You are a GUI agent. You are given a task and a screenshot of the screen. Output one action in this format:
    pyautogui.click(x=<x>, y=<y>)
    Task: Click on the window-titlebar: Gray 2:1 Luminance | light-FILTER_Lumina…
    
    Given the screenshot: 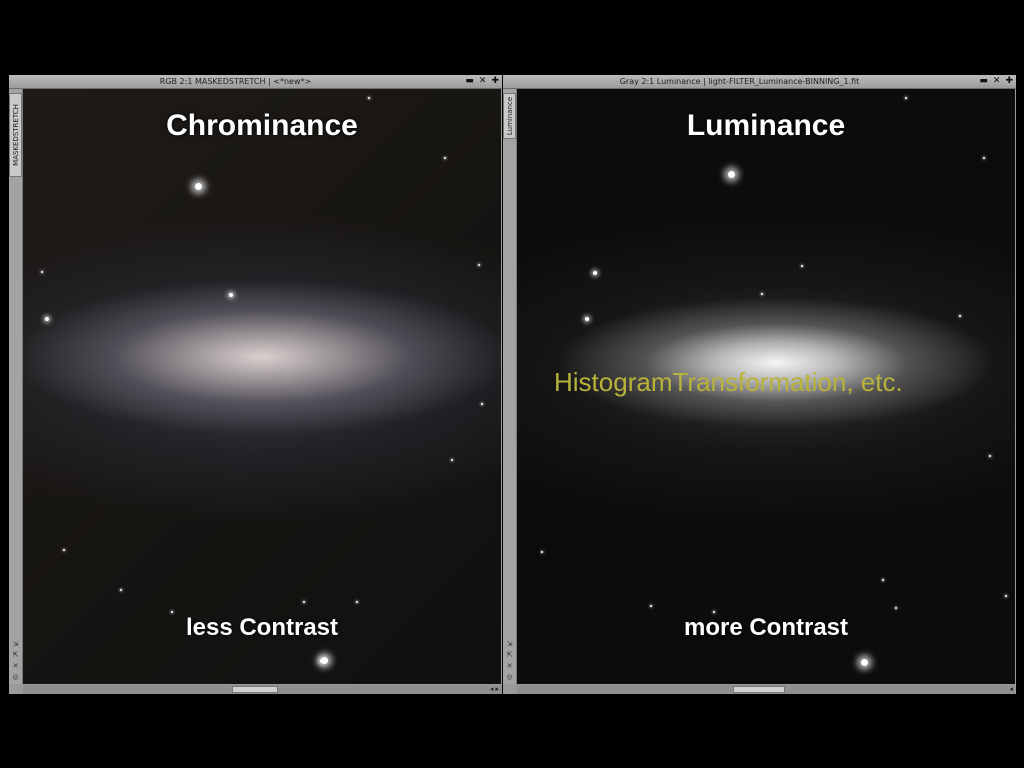 What is the action you would take?
    pyautogui.click(x=759, y=82)
    